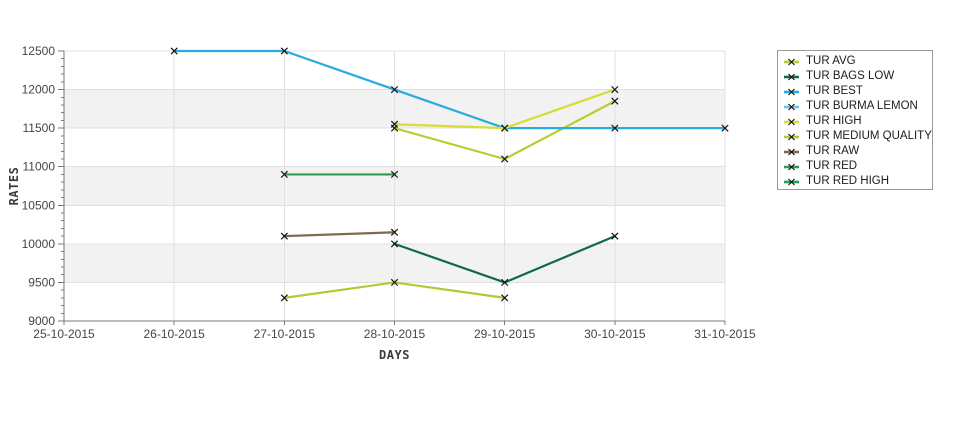  I want to click on legend-label: TUR BEST, so click(834, 91).